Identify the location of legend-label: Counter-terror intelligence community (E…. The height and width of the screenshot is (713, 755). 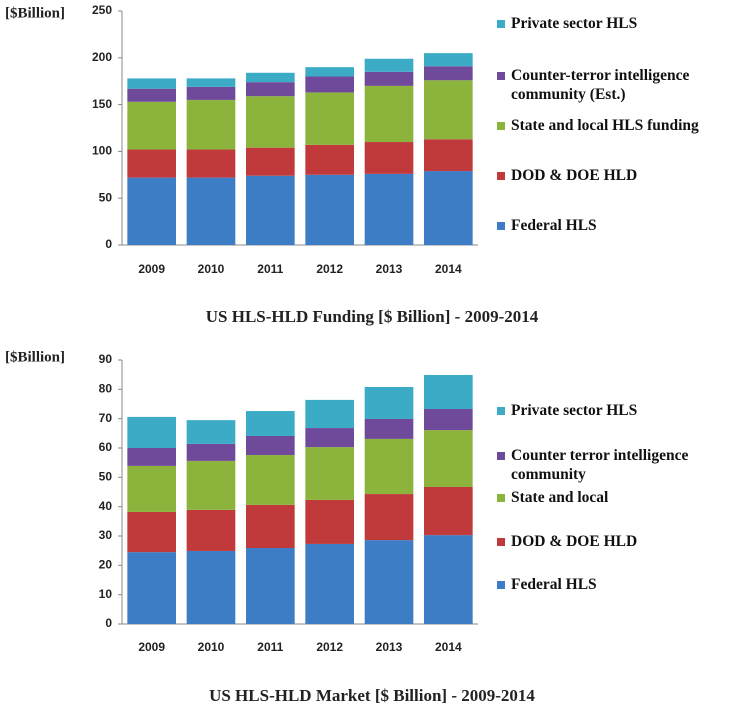
(600, 85).